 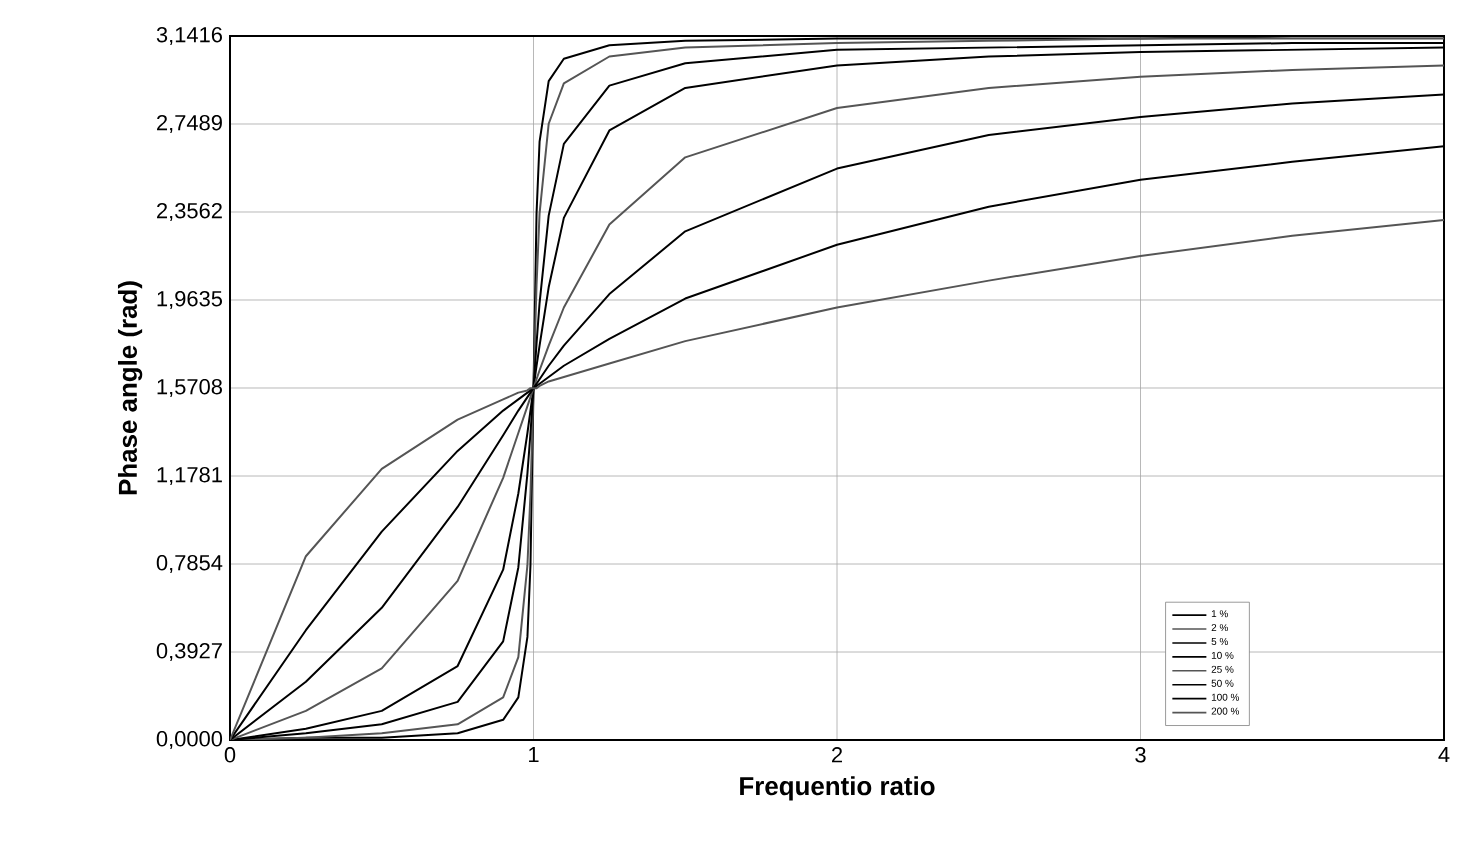 What do you see at coordinates (189, 388) in the screenshot?
I see `y-tick-label: 1,5708` at bounding box center [189, 388].